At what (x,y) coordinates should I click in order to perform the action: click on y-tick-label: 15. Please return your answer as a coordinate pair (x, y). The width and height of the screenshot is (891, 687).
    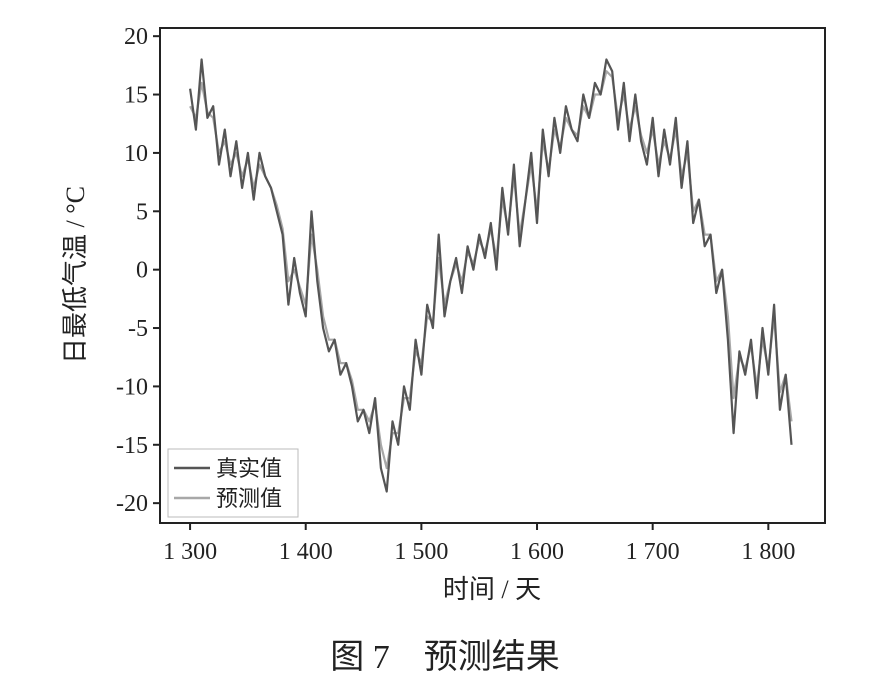
    Looking at the image, I should click on (136, 96).